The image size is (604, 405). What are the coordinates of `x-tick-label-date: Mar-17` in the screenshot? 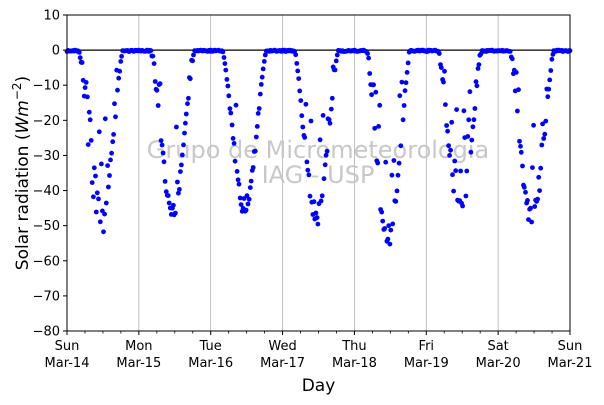 It's located at (282, 363).